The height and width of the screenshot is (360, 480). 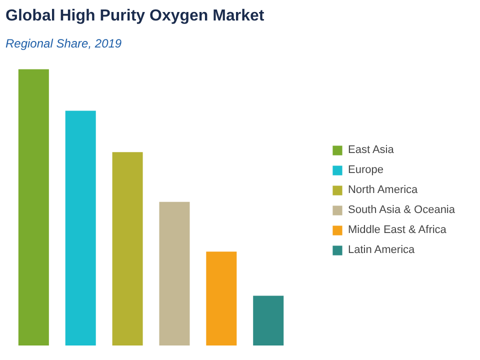 What do you see at coordinates (366, 170) in the screenshot?
I see `legend-label: Europe` at bounding box center [366, 170].